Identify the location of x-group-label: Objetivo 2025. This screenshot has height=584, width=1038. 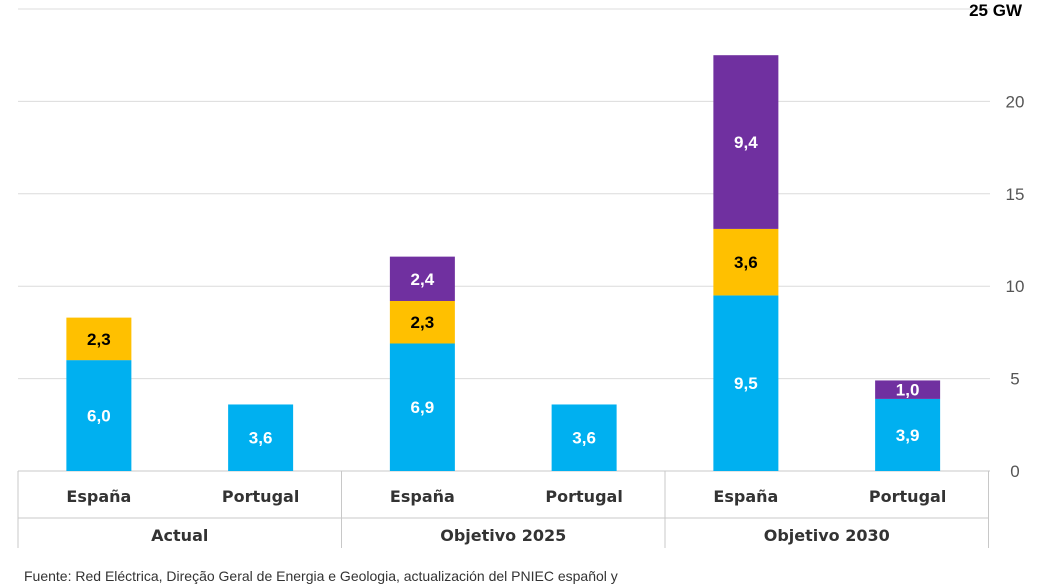
(503, 535).